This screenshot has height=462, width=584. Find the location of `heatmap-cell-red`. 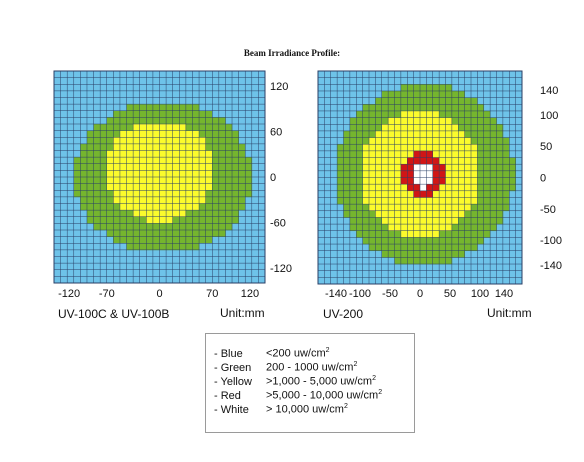

heatmap-cell-red is located at coordinates (410, 161).